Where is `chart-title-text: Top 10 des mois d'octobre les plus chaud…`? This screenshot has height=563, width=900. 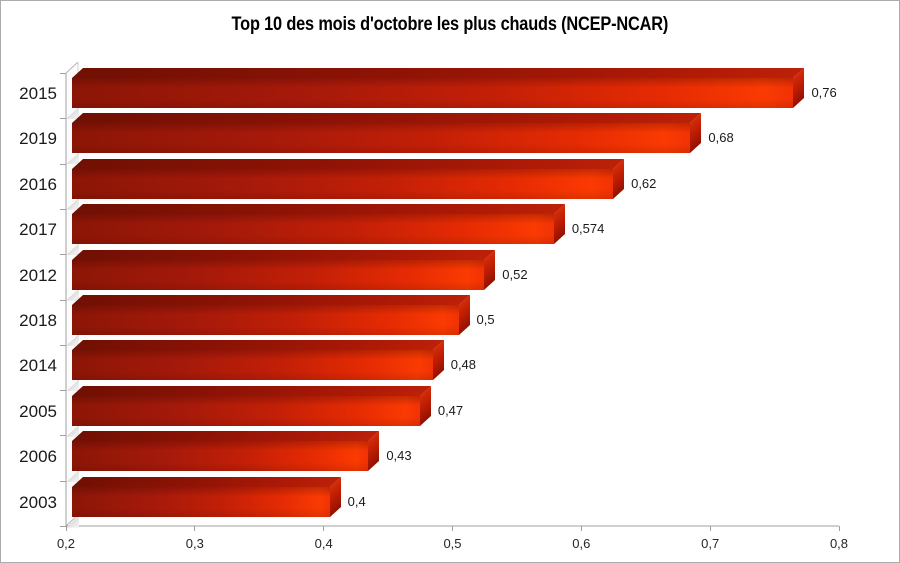 chart-title-text: Top 10 des mois d'octobre les plus chaud… is located at coordinates (450, 24).